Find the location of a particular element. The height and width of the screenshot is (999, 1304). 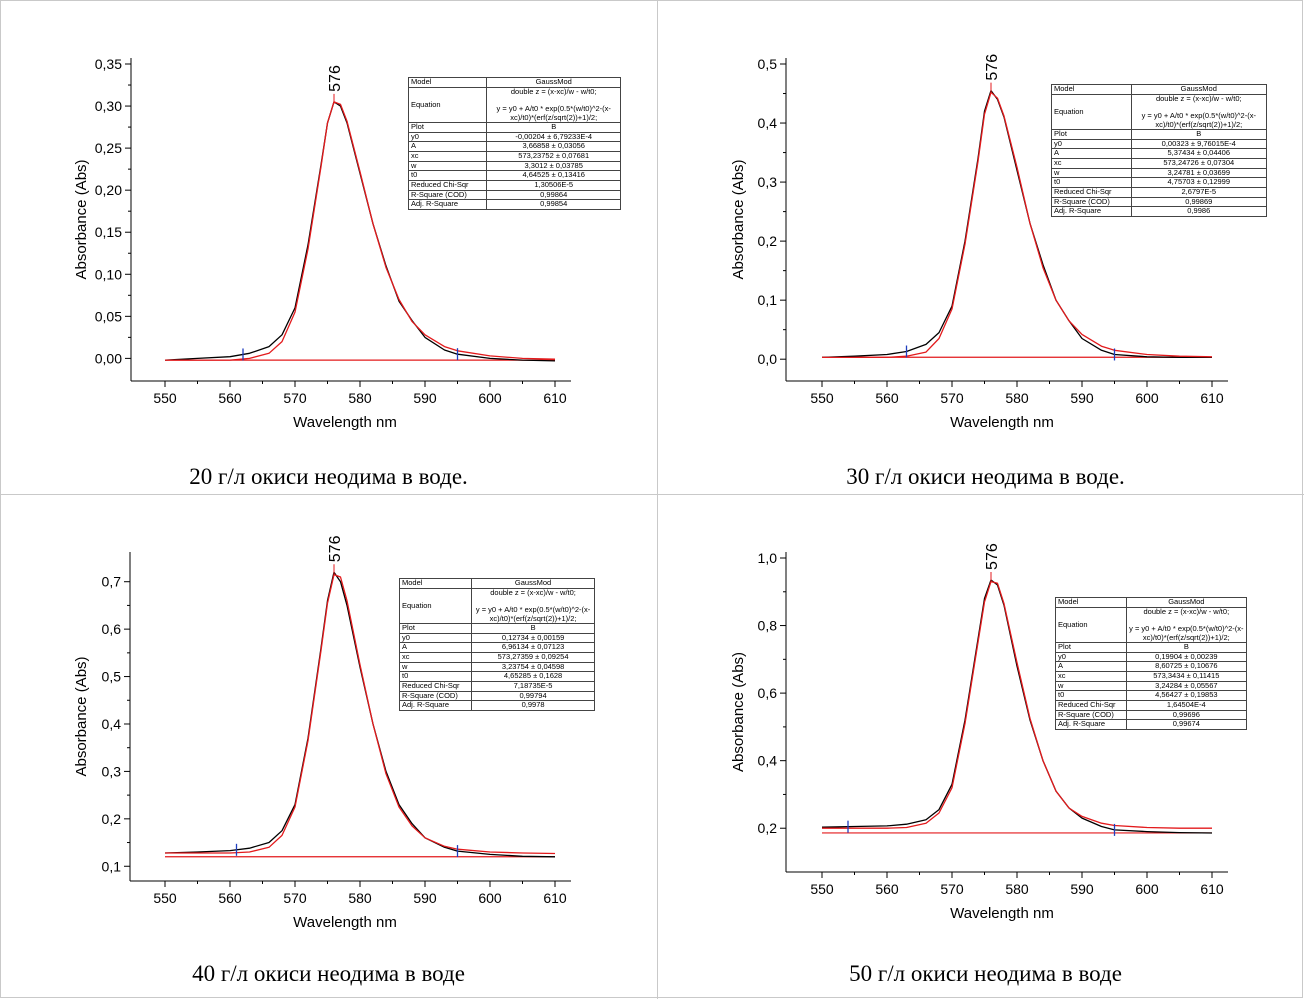

panel-caption: 50 г/л окиси неодима в воде is located at coordinates (985, 973).